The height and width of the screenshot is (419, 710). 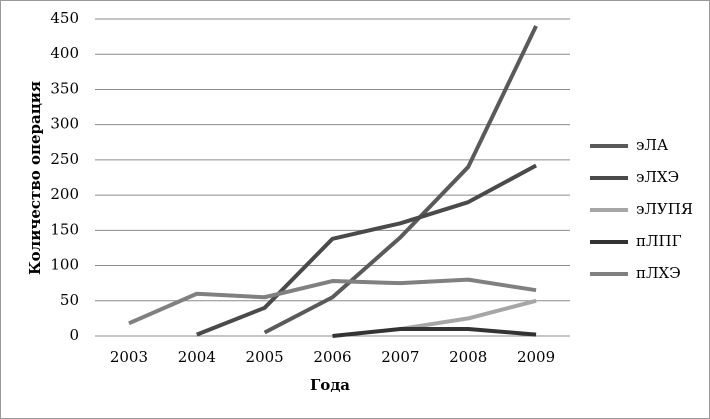 I want to click on y-tick-label: 150, so click(x=64, y=229).